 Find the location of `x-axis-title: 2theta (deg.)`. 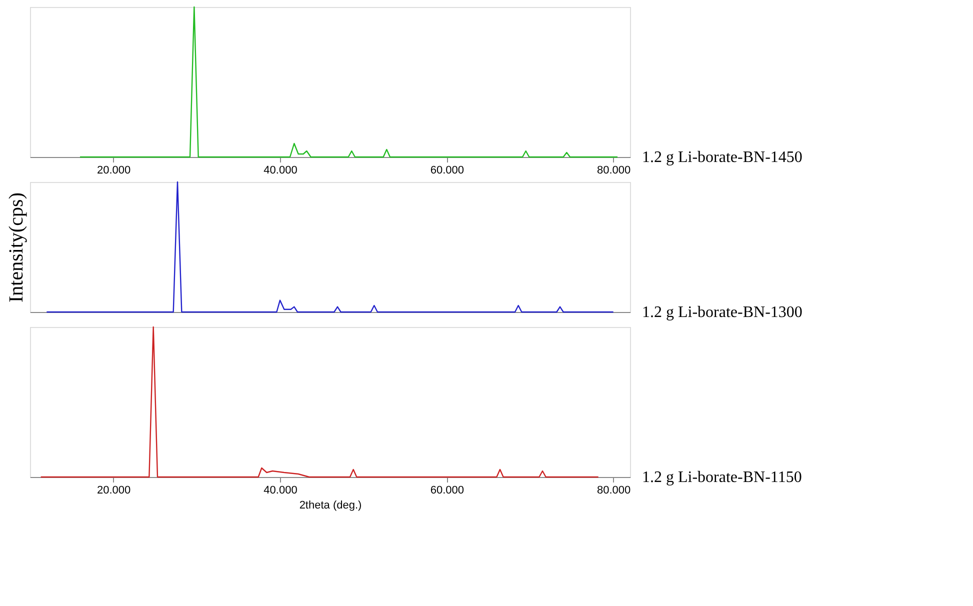

x-axis-title: 2theta (deg.) is located at coordinates (330, 506).